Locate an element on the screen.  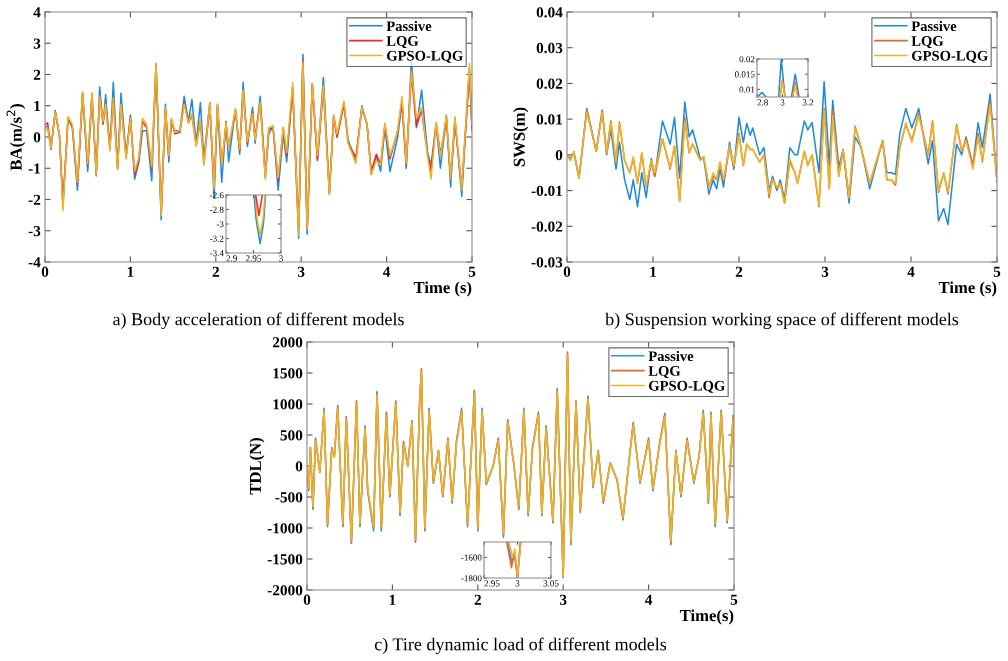
y-tick-label: 0.015 is located at coordinates (744, 74).